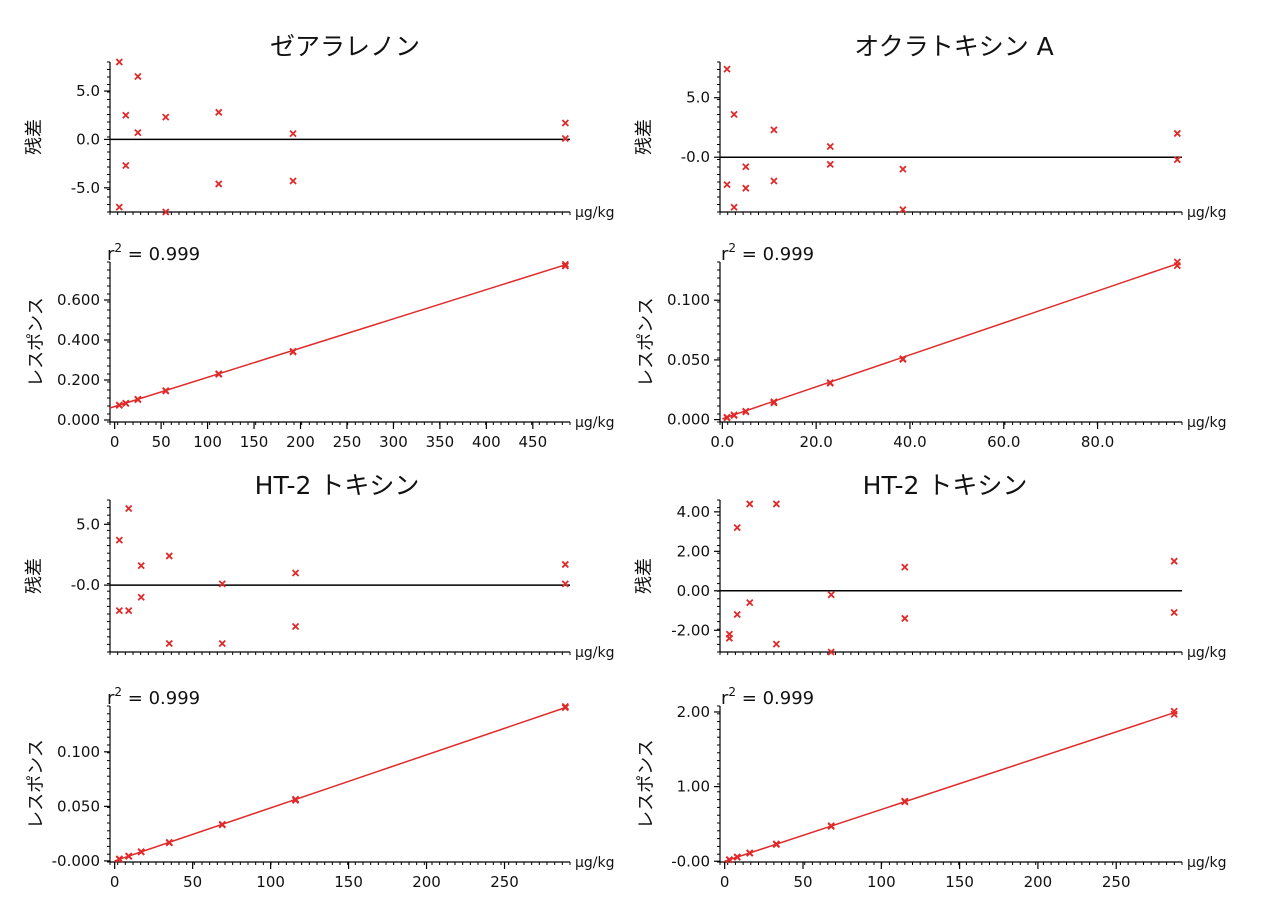 The image size is (1280, 919). I want to click on x-tick-label: 50, so click(802, 882).